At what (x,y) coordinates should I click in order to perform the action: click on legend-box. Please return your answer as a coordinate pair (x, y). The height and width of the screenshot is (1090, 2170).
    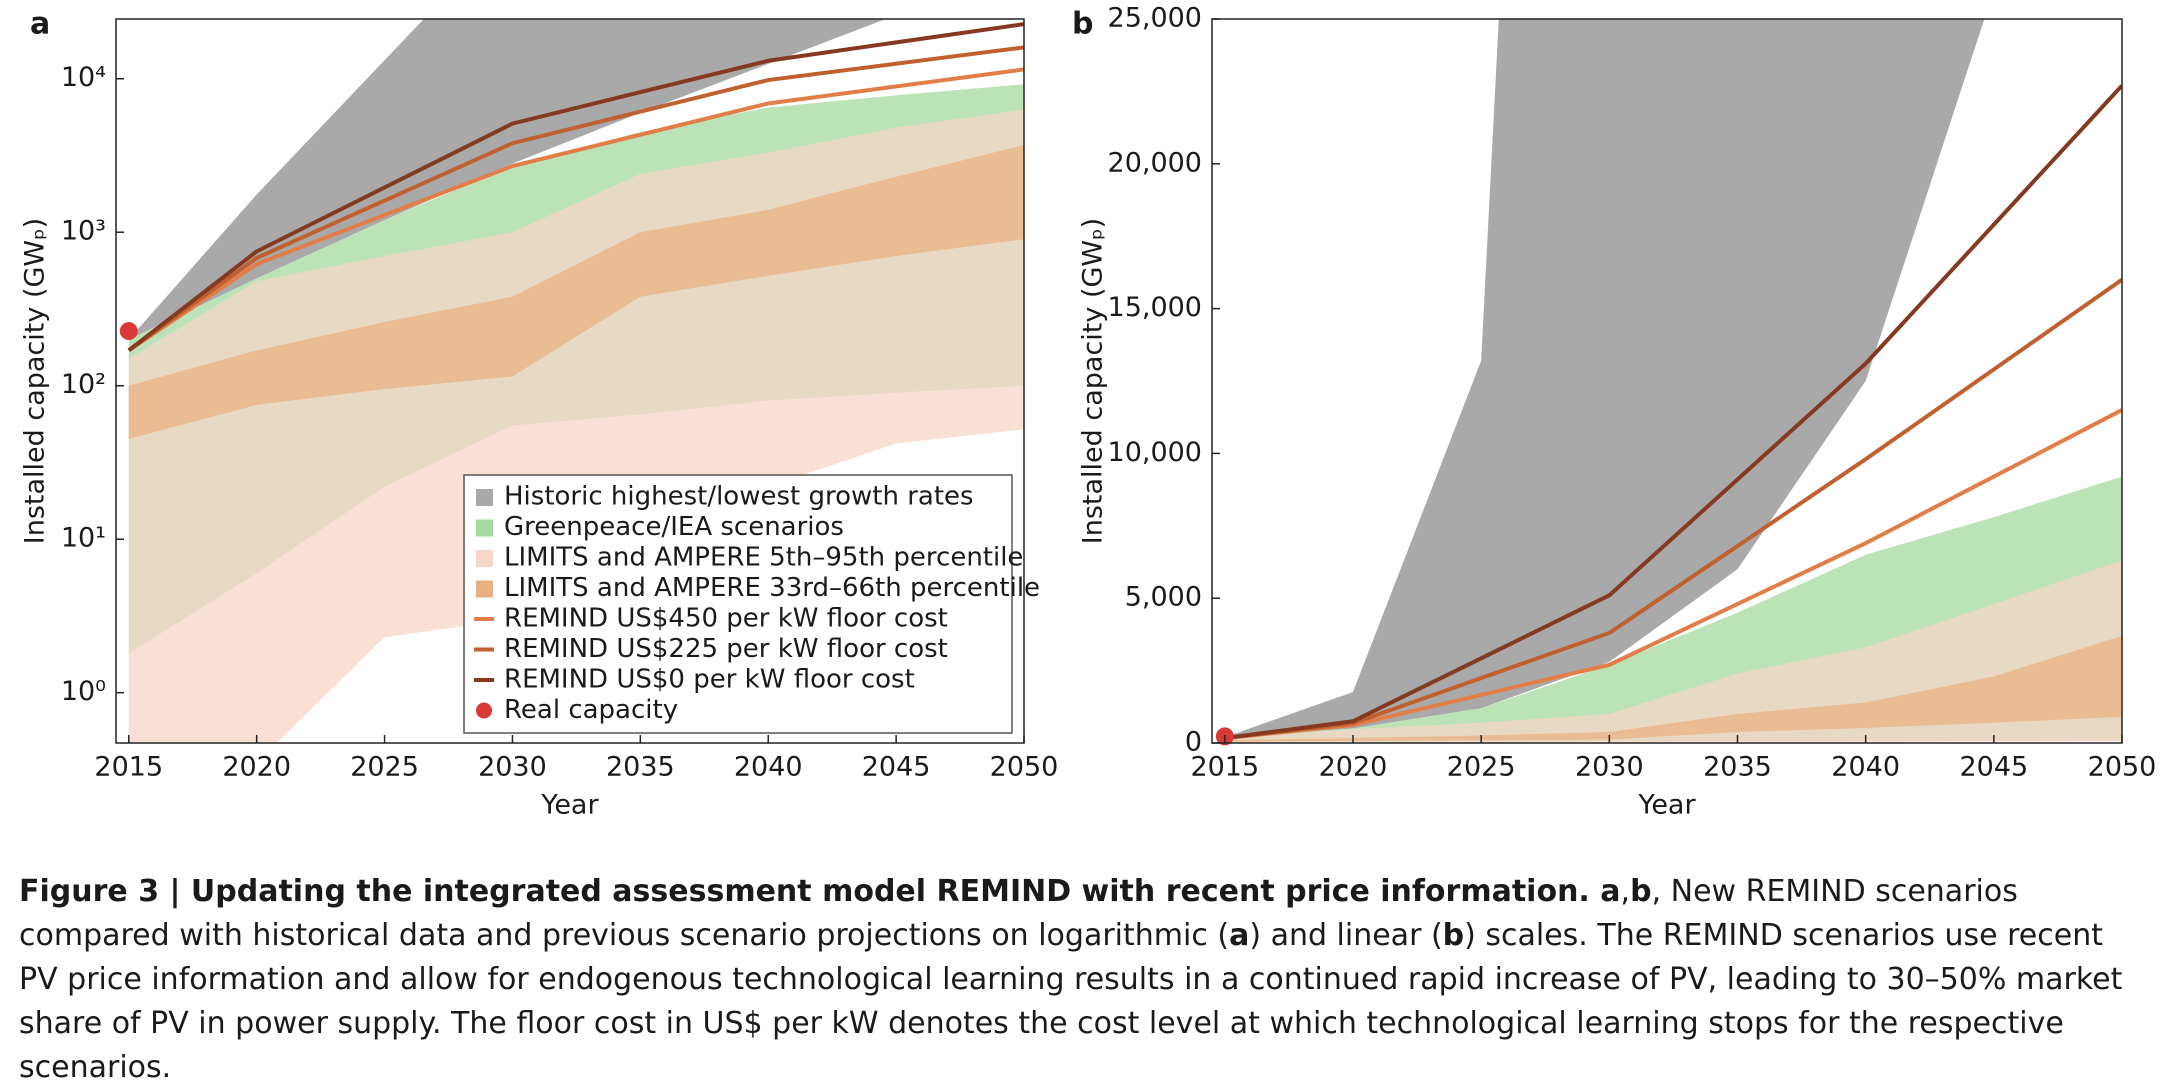
    Looking at the image, I should click on (738, 604).